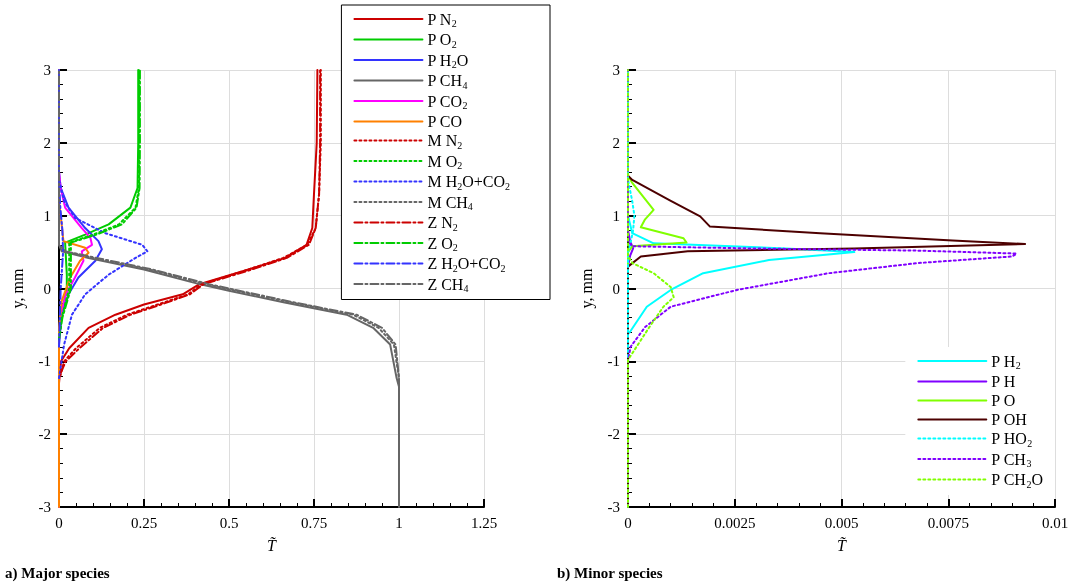  What do you see at coordinates (57, 573) in the screenshot?
I see `text: a) Major species` at bounding box center [57, 573].